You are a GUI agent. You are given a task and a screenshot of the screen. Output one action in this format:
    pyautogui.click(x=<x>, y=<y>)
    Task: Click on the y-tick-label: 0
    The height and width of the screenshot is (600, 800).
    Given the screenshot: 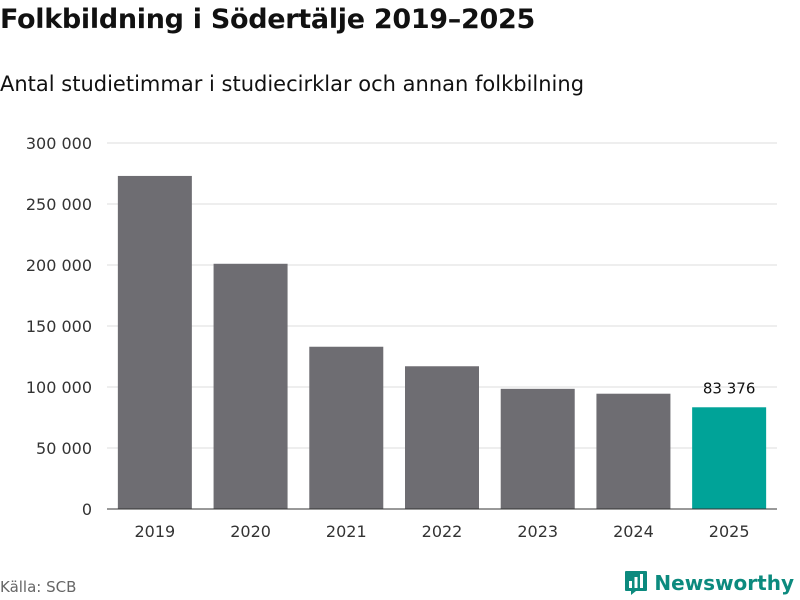 What is the action you would take?
    pyautogui.click(x=87, y=509)
    